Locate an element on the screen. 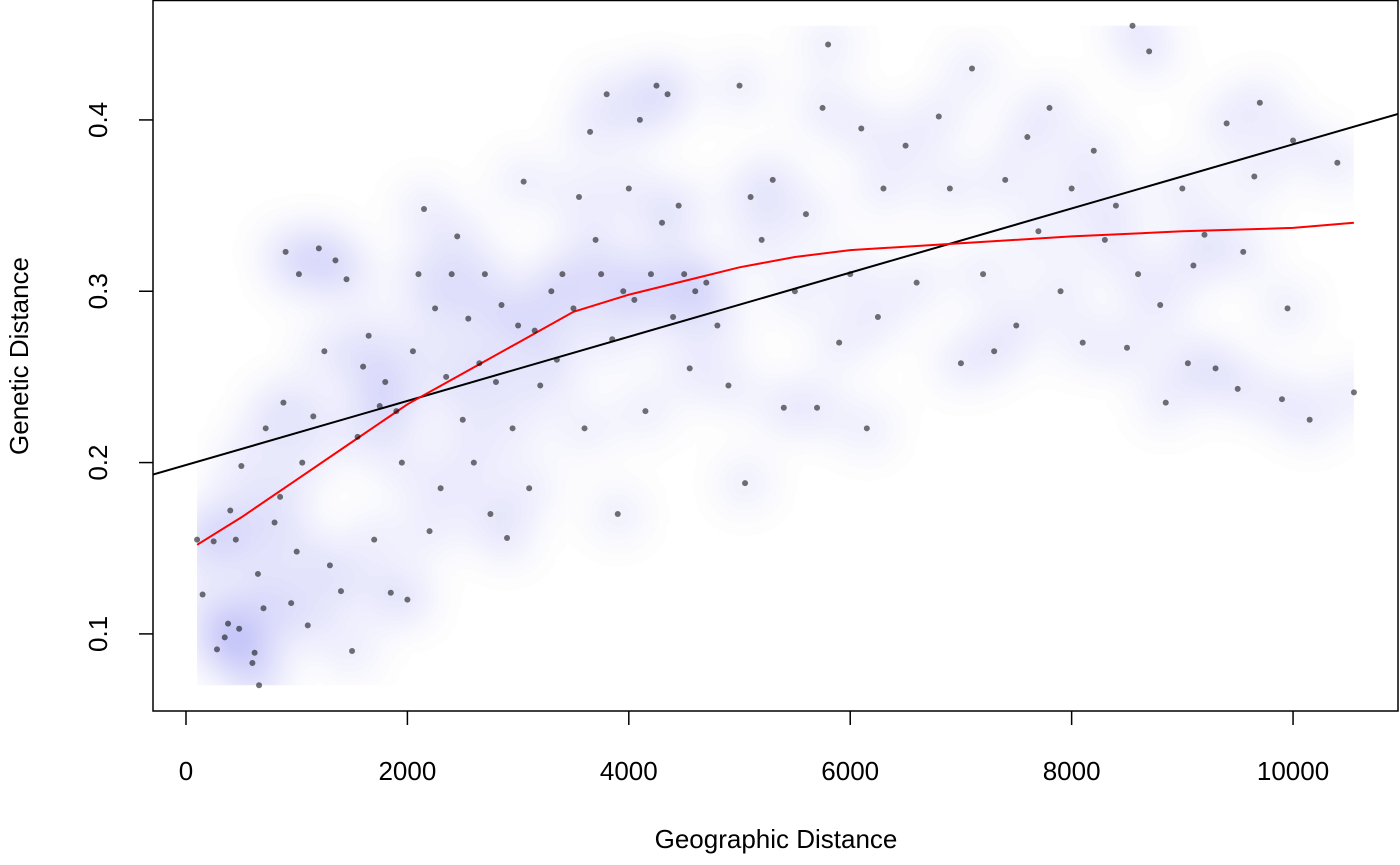 The width and height of the screenshot is (1400, 865). y-tick-label: 0.3 is located at coordinates (98, 291).